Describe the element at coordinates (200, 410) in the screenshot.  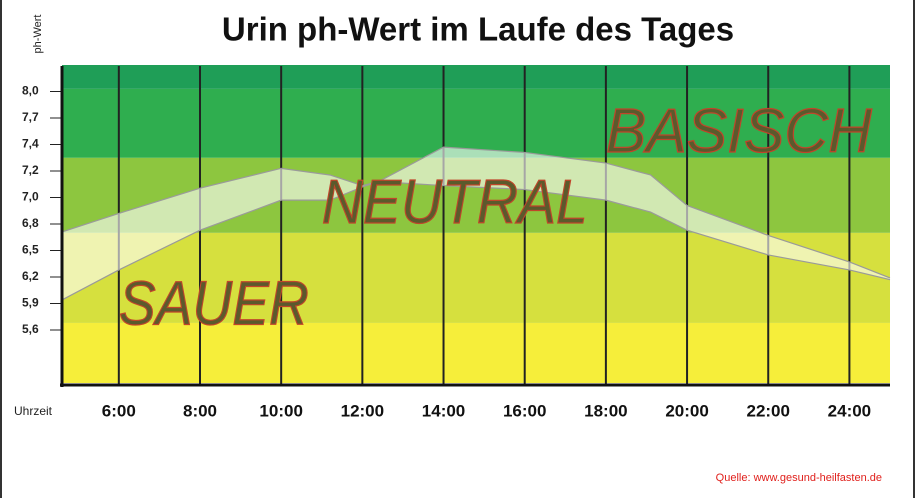
I see `x-tick-label: 8:00` at that location.